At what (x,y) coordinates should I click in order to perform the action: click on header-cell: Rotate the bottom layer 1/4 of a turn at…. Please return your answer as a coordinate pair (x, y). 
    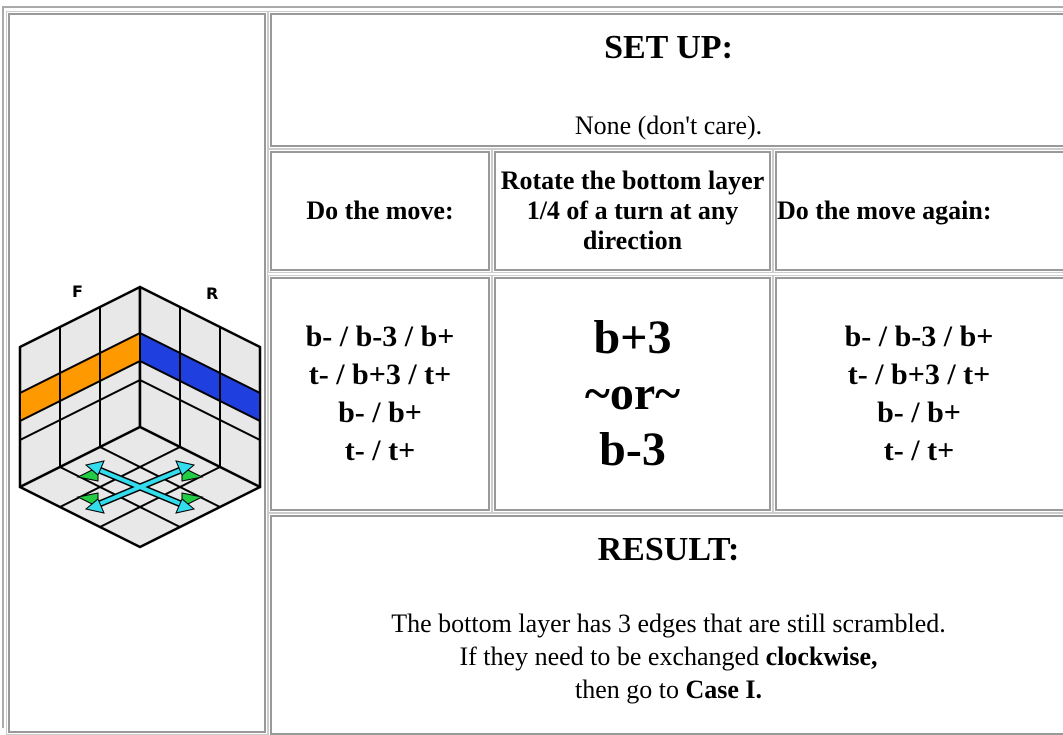
    Looking at the image, I should click on (632, 211).